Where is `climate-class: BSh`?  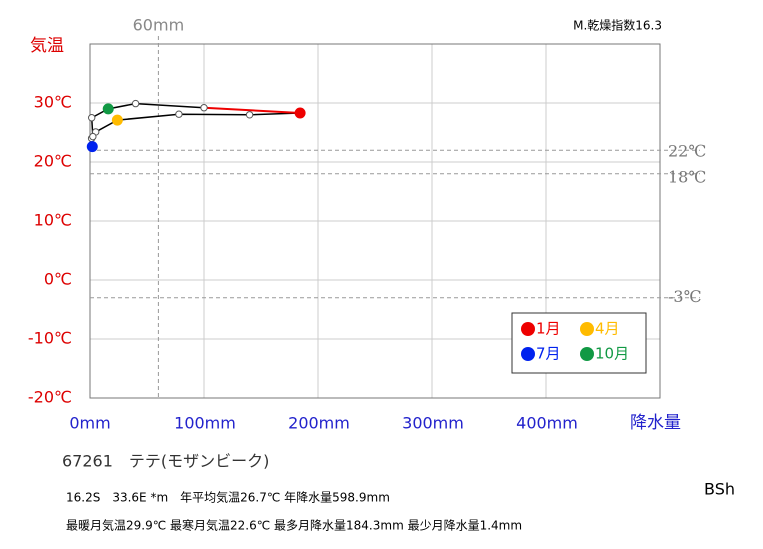 climate-class: BSh is located at coordinates (719, 489).